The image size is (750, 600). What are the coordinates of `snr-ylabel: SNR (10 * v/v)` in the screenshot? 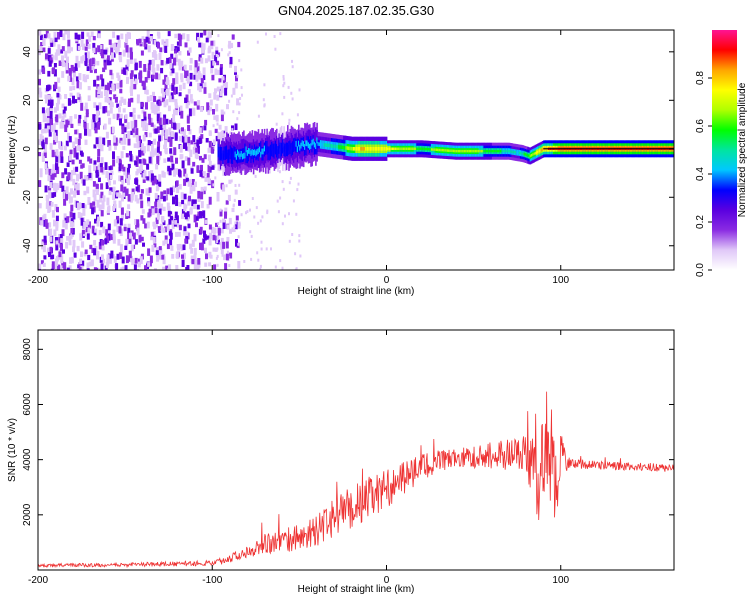 It's located at (12, 450).